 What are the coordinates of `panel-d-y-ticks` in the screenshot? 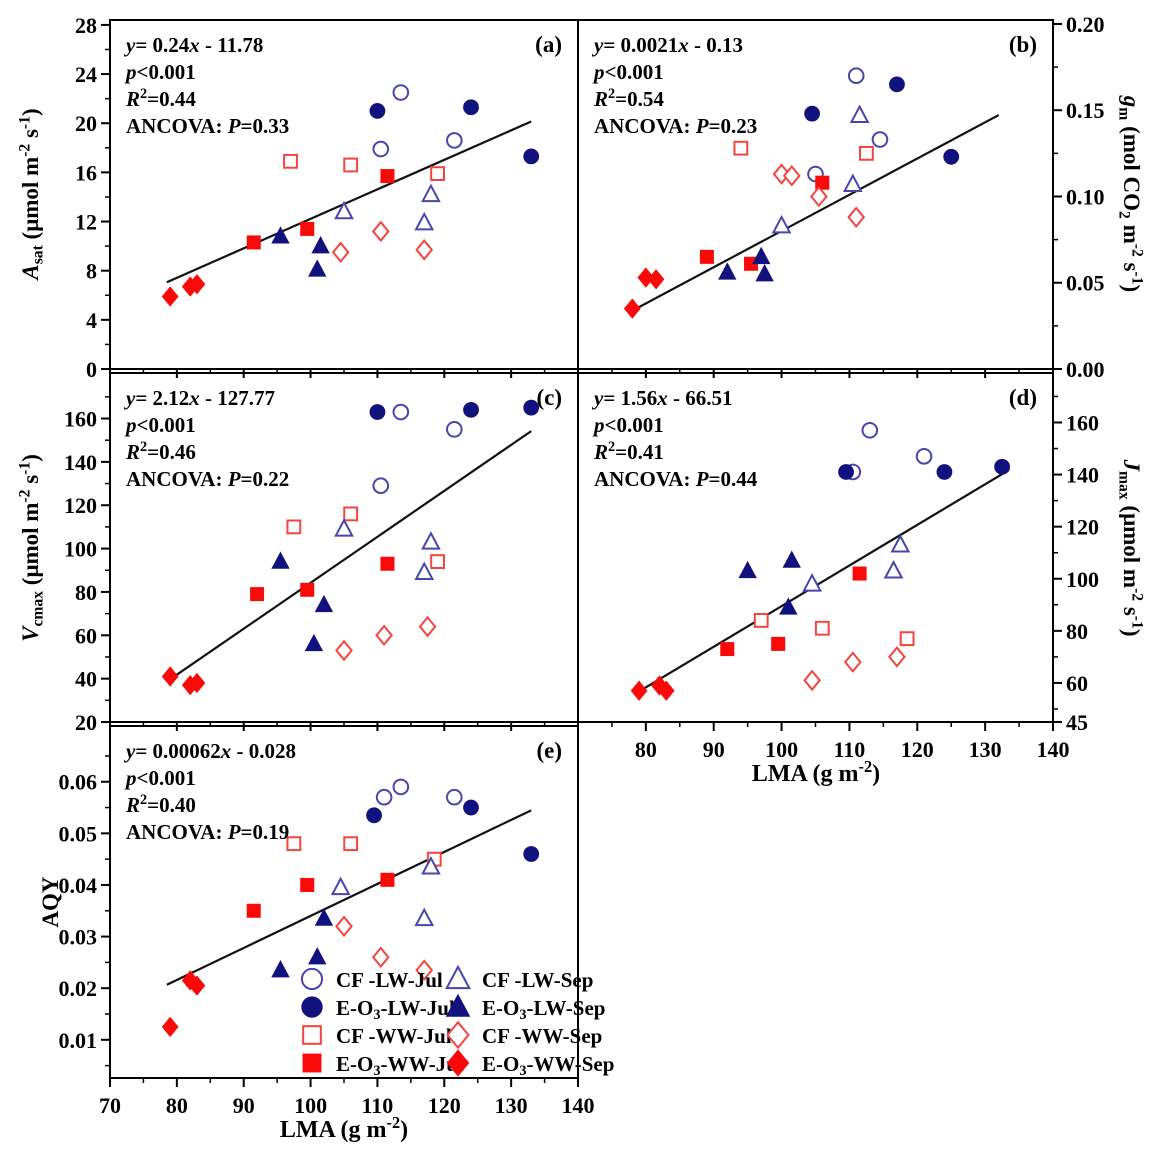 It's located at (1057, 559).